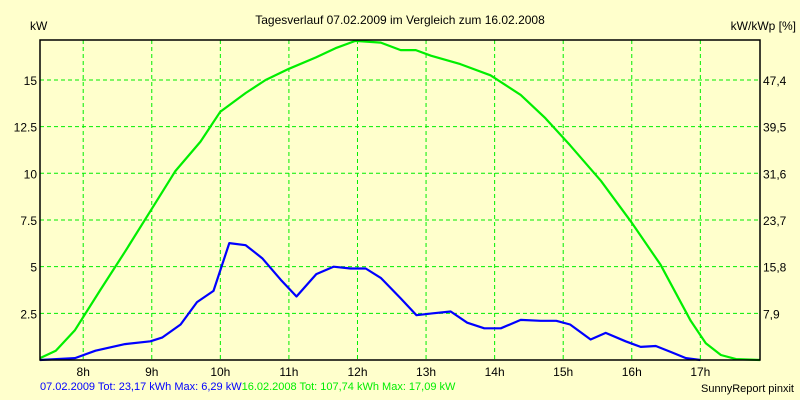 Image resolution: width=800 pixels, height=400 pixels. What do you see at coordinates (771, 314) in the screenshot?
I see `y-right-tick-label: 7,9` at bounding box center [771, 314].